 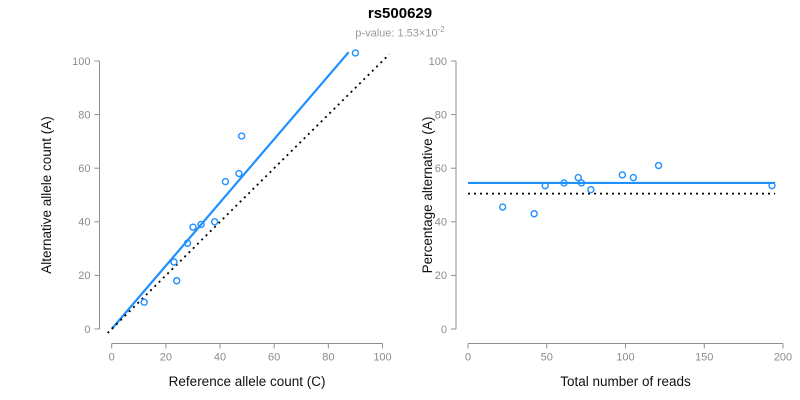 I want to click on p-value-text: p-value: 1.53×10, so click(x=396, y=33).